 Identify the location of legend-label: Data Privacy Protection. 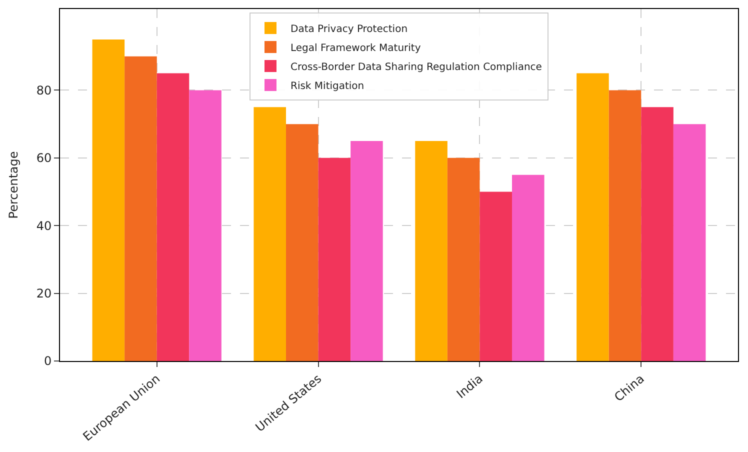
(349, 29).